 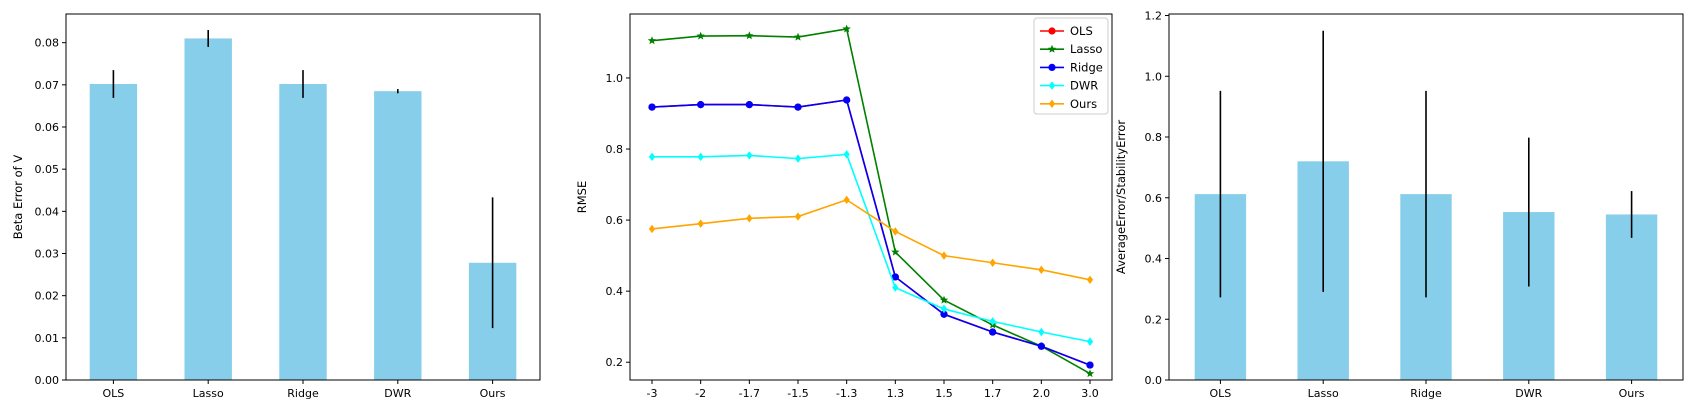 I want to click on legend-label: Ridge, so click(x=1086, y=67).